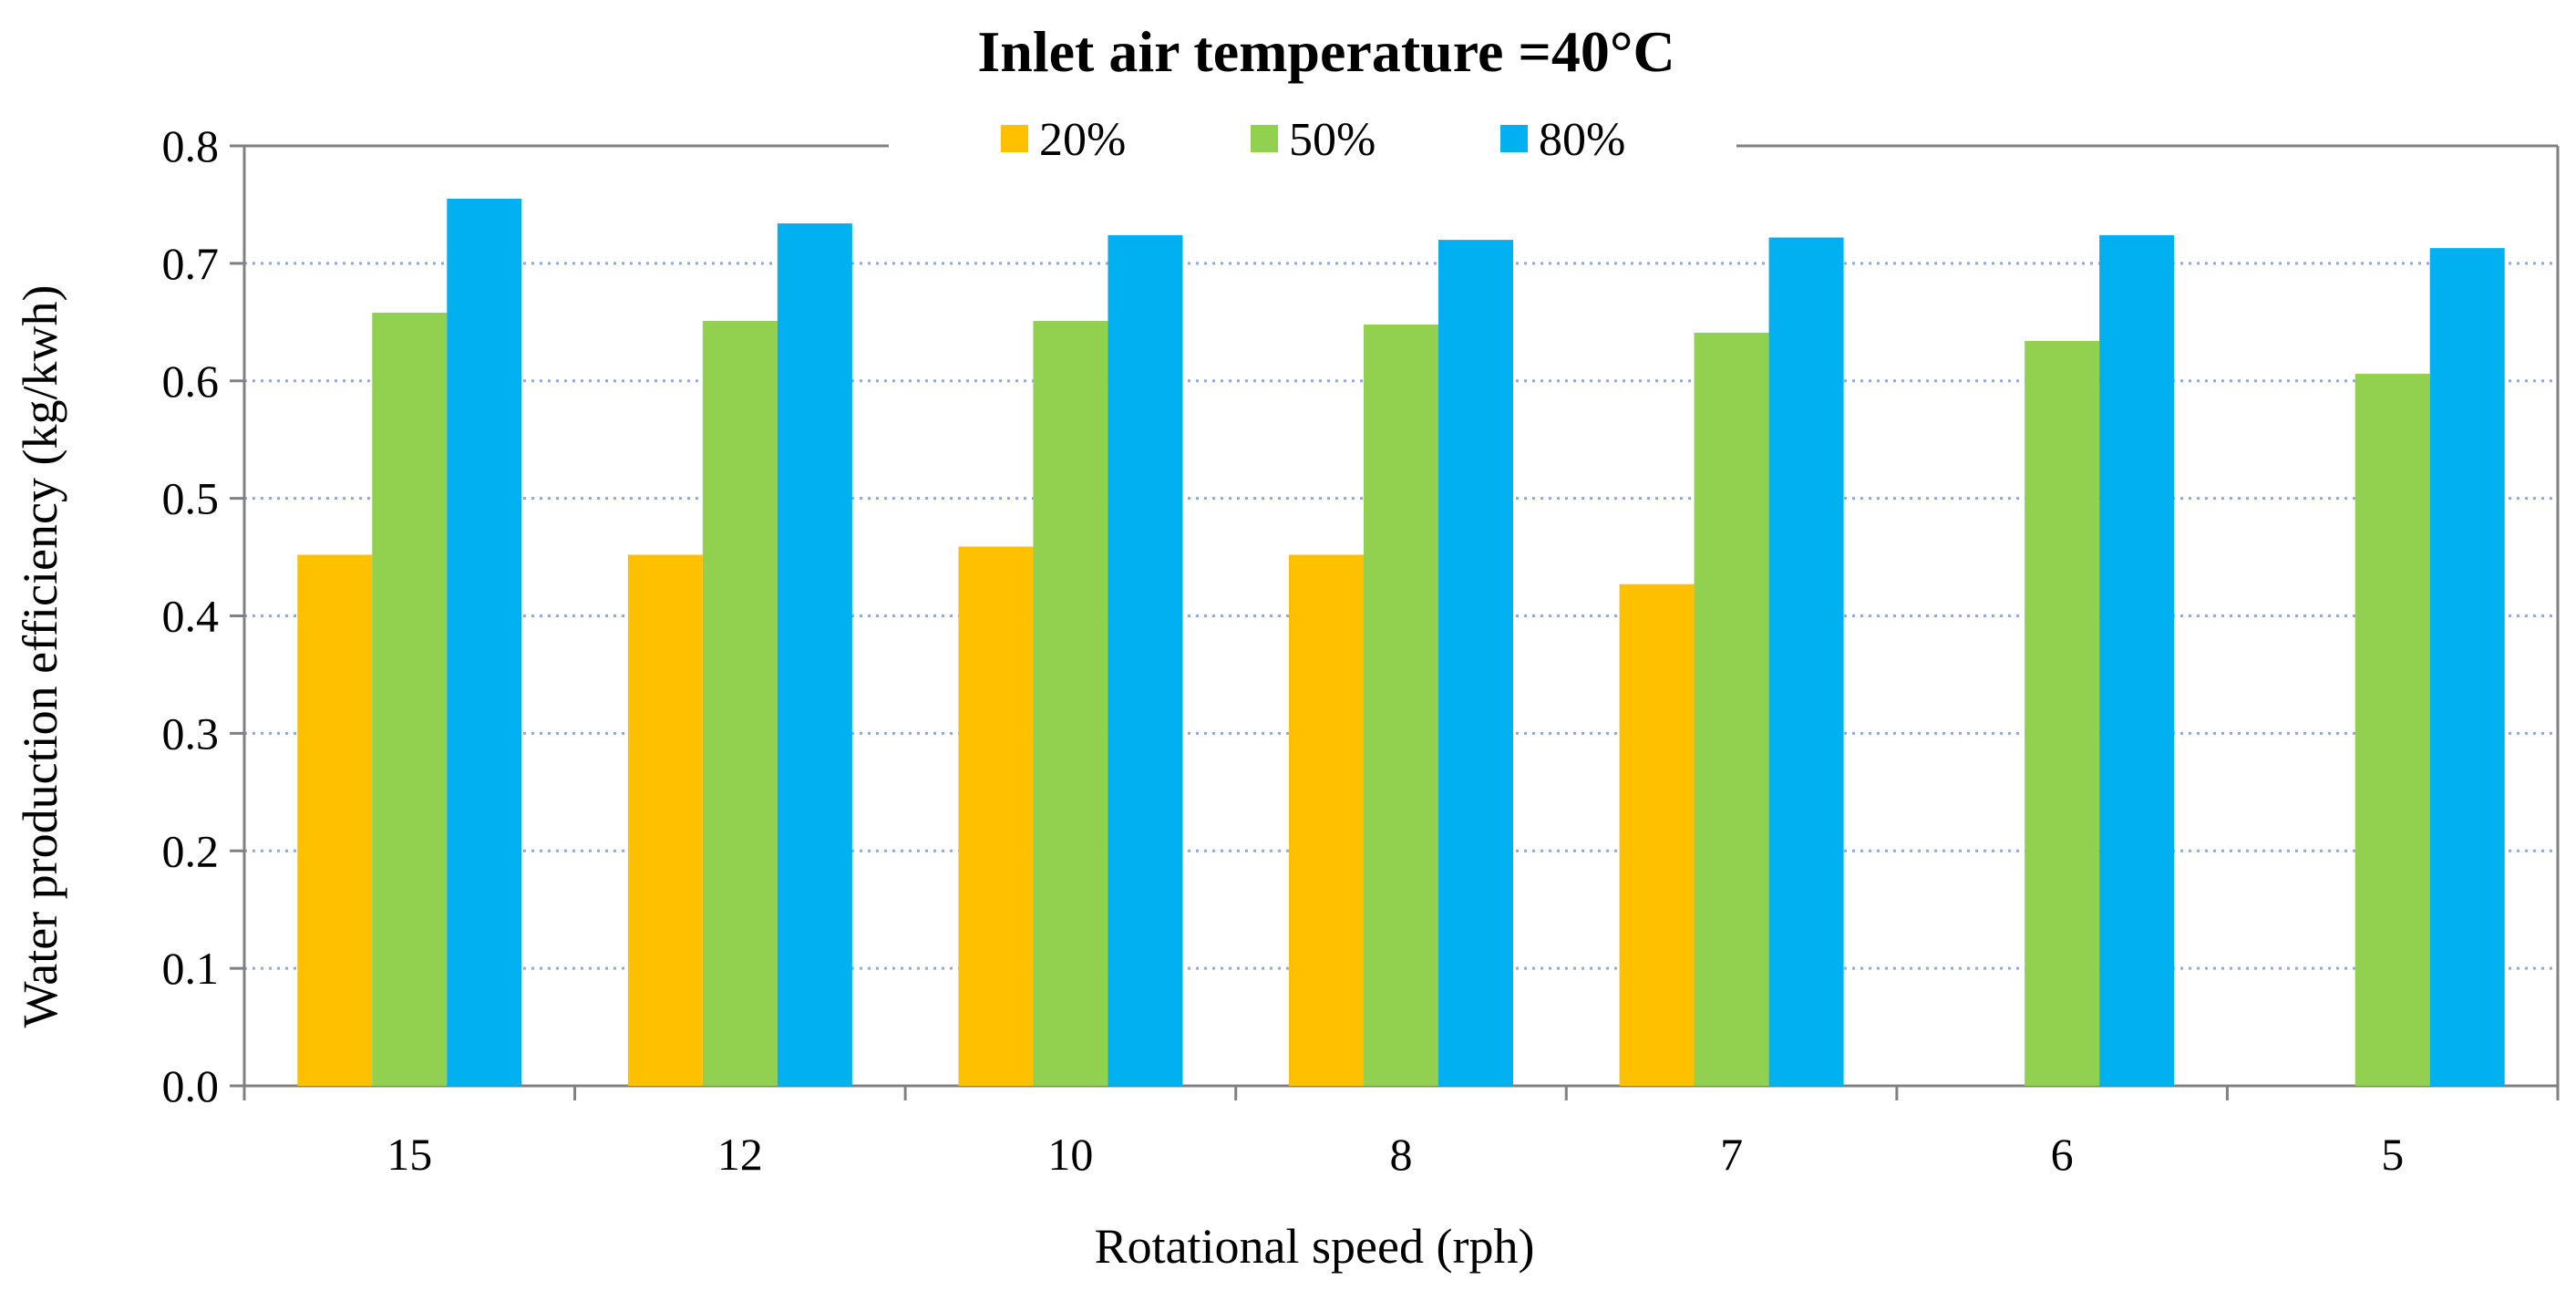 This screenshot has height=1301, width=2576. I want to click on y-tick-label: 0.2, so click(191, 851).